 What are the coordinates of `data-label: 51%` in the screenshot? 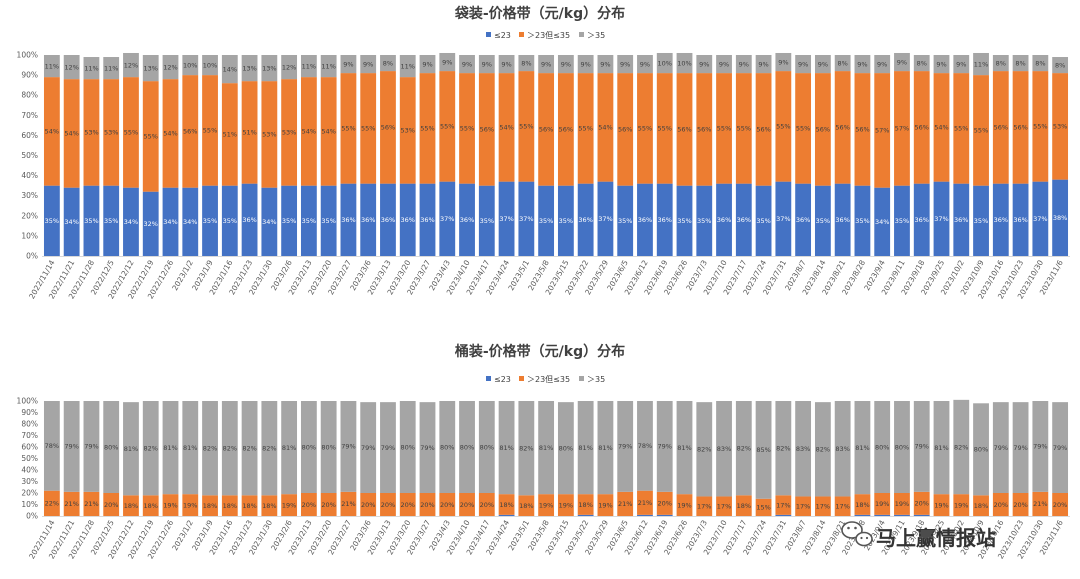 It's located at (230, 135).